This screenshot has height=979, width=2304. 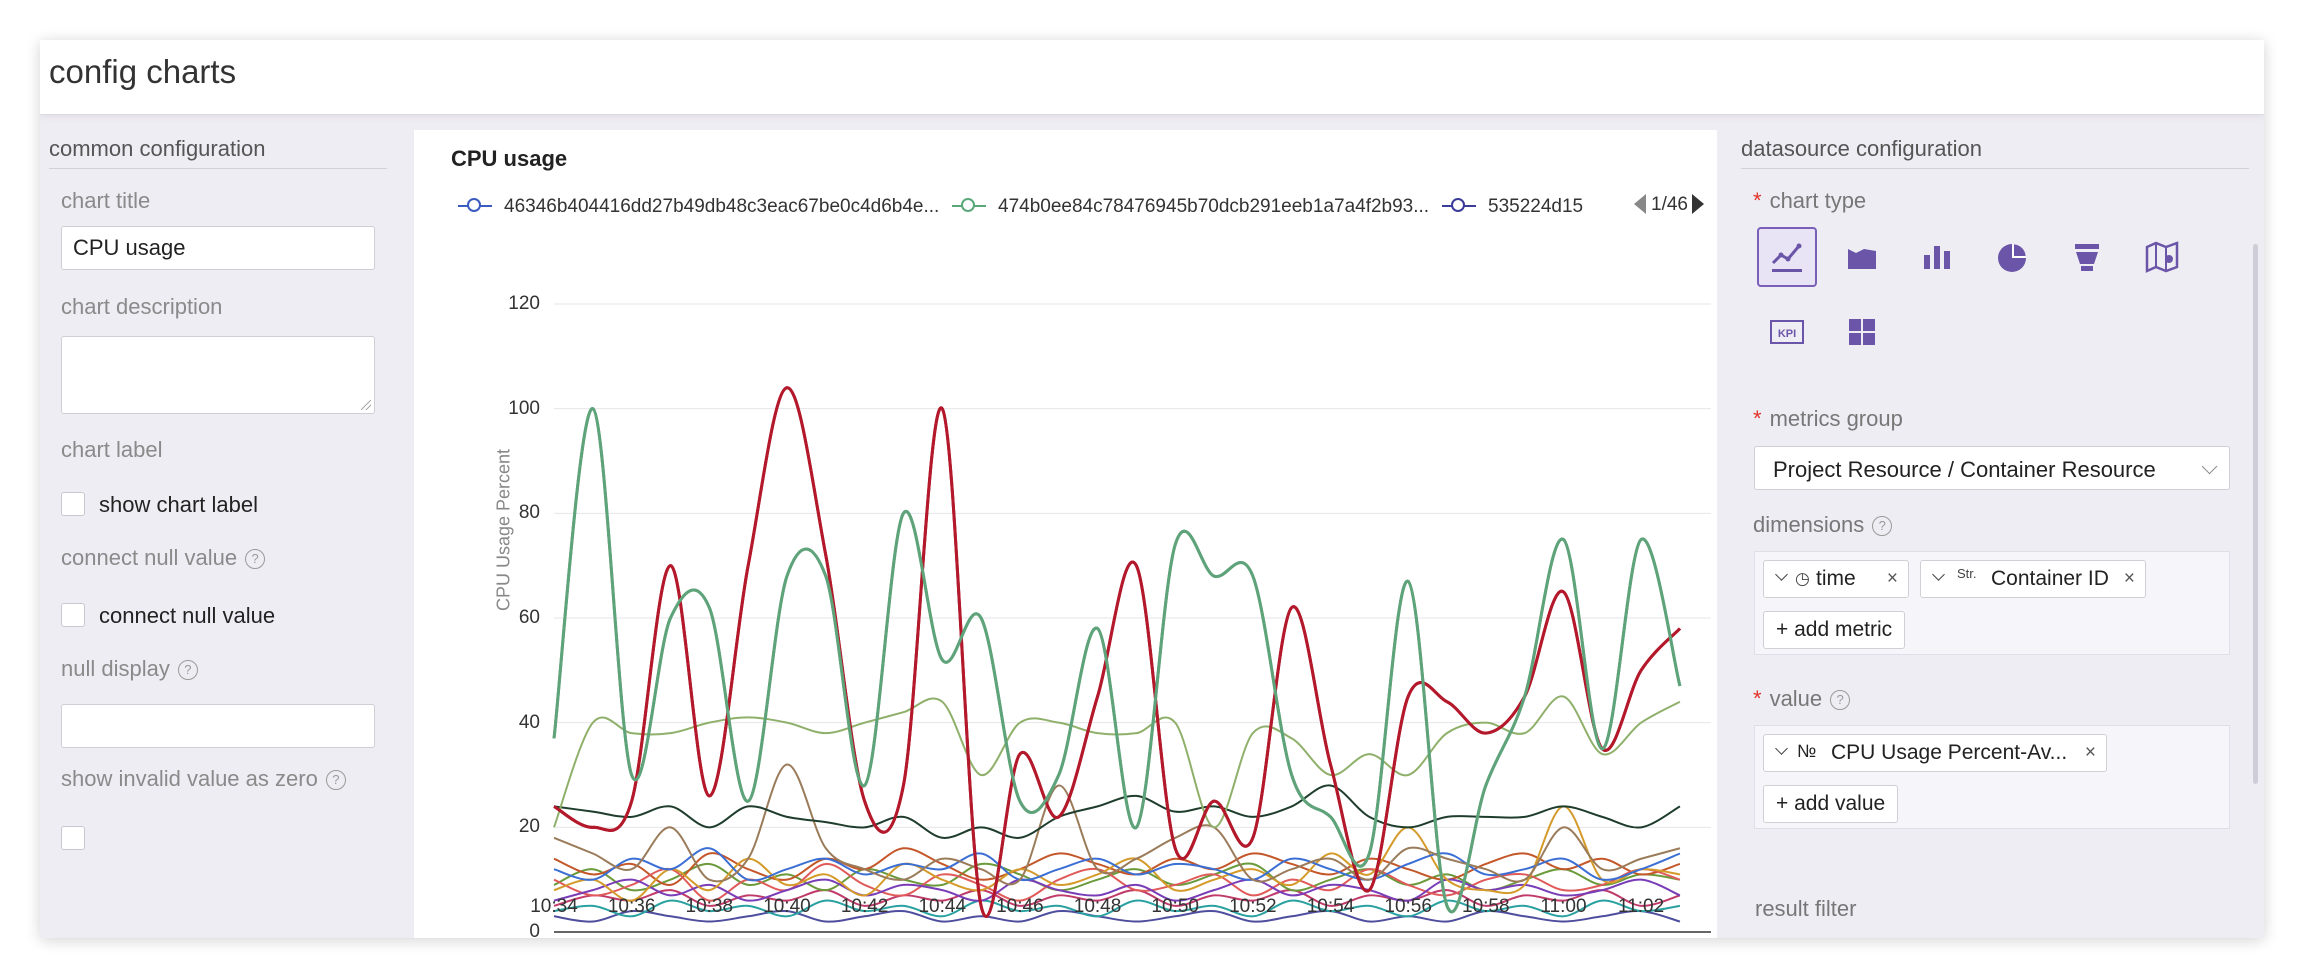 What do you see at coordinates (142, 306) in the screenshot?
I see `chart-description-label: chart description` at bounding box center [142, 306].